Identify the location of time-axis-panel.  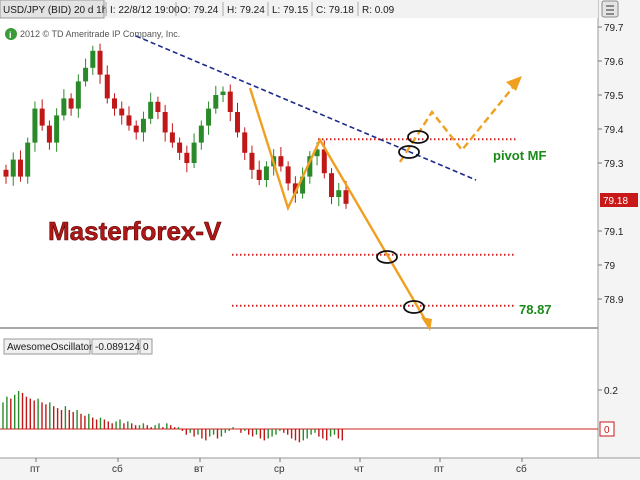
(320, 469).